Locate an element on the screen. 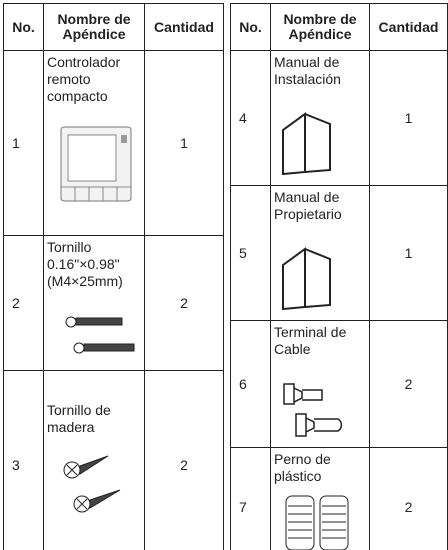 This screenshot has height=550, width=448. screw-illustration is located at coordinates (100, 335).